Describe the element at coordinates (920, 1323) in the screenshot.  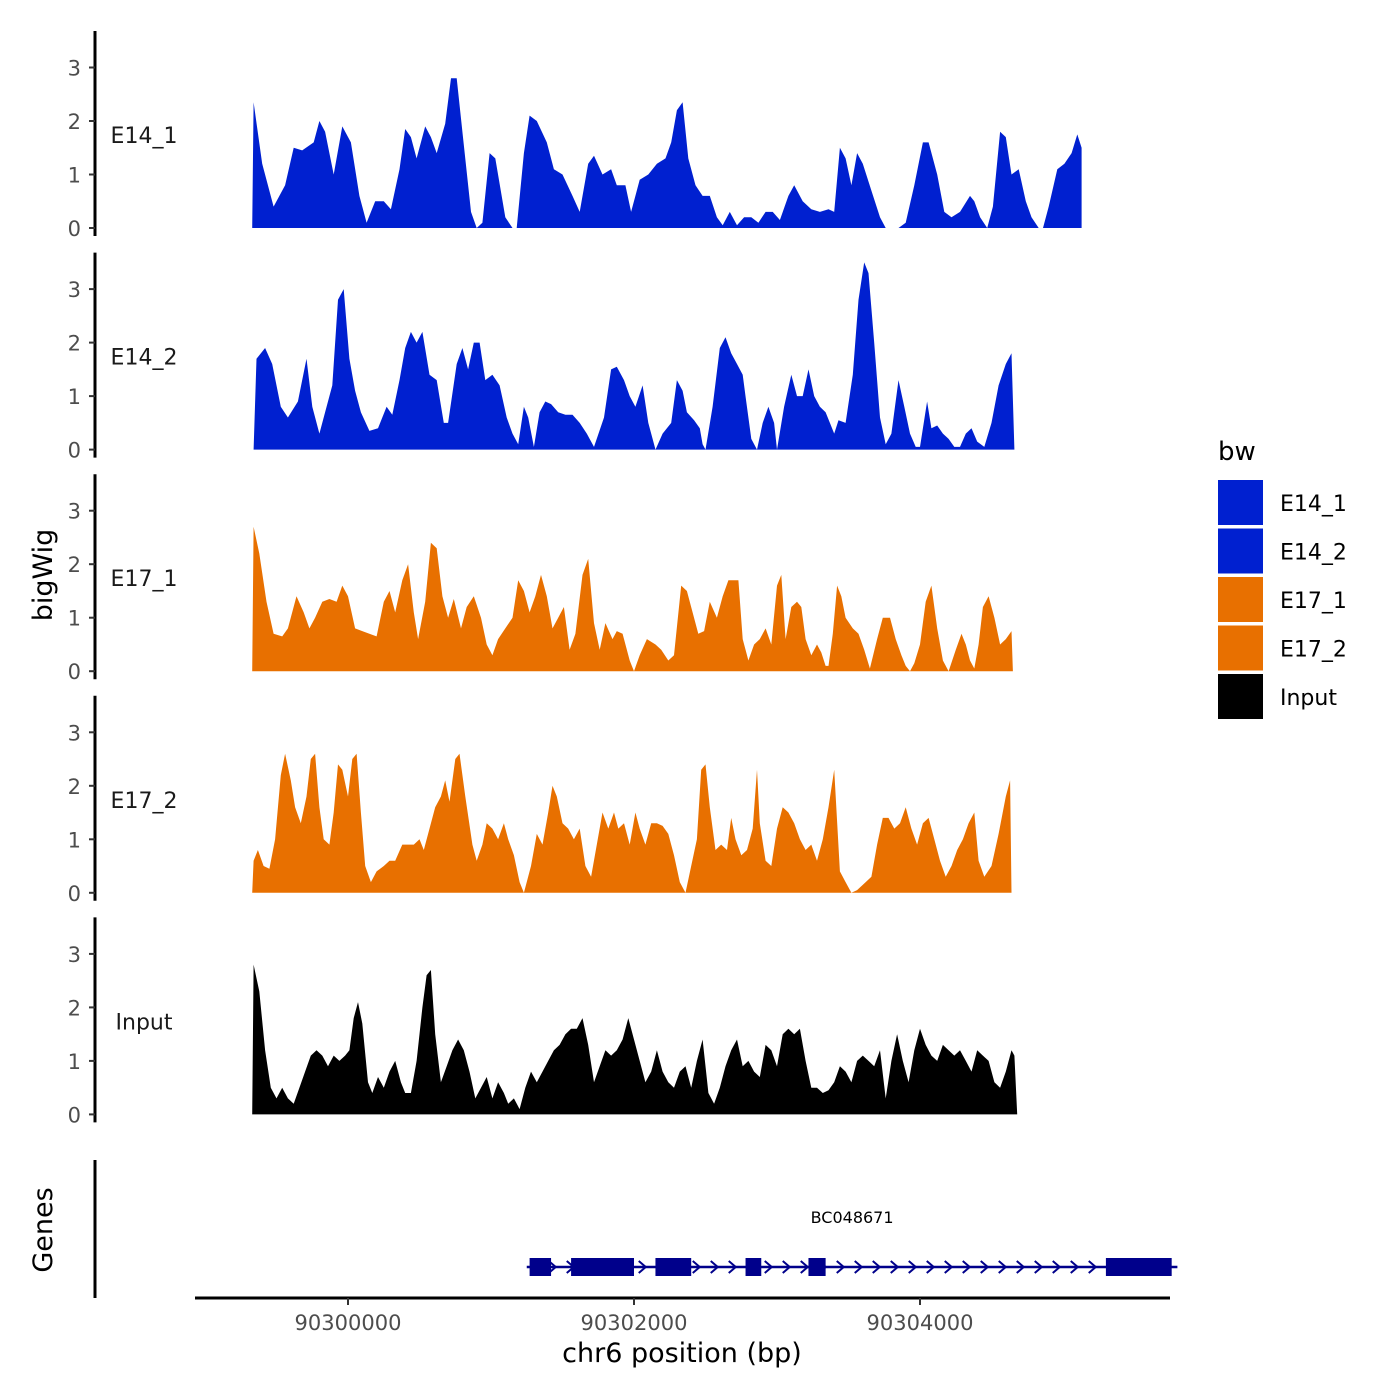
I see `x-tick-label: 90304000` at that location.